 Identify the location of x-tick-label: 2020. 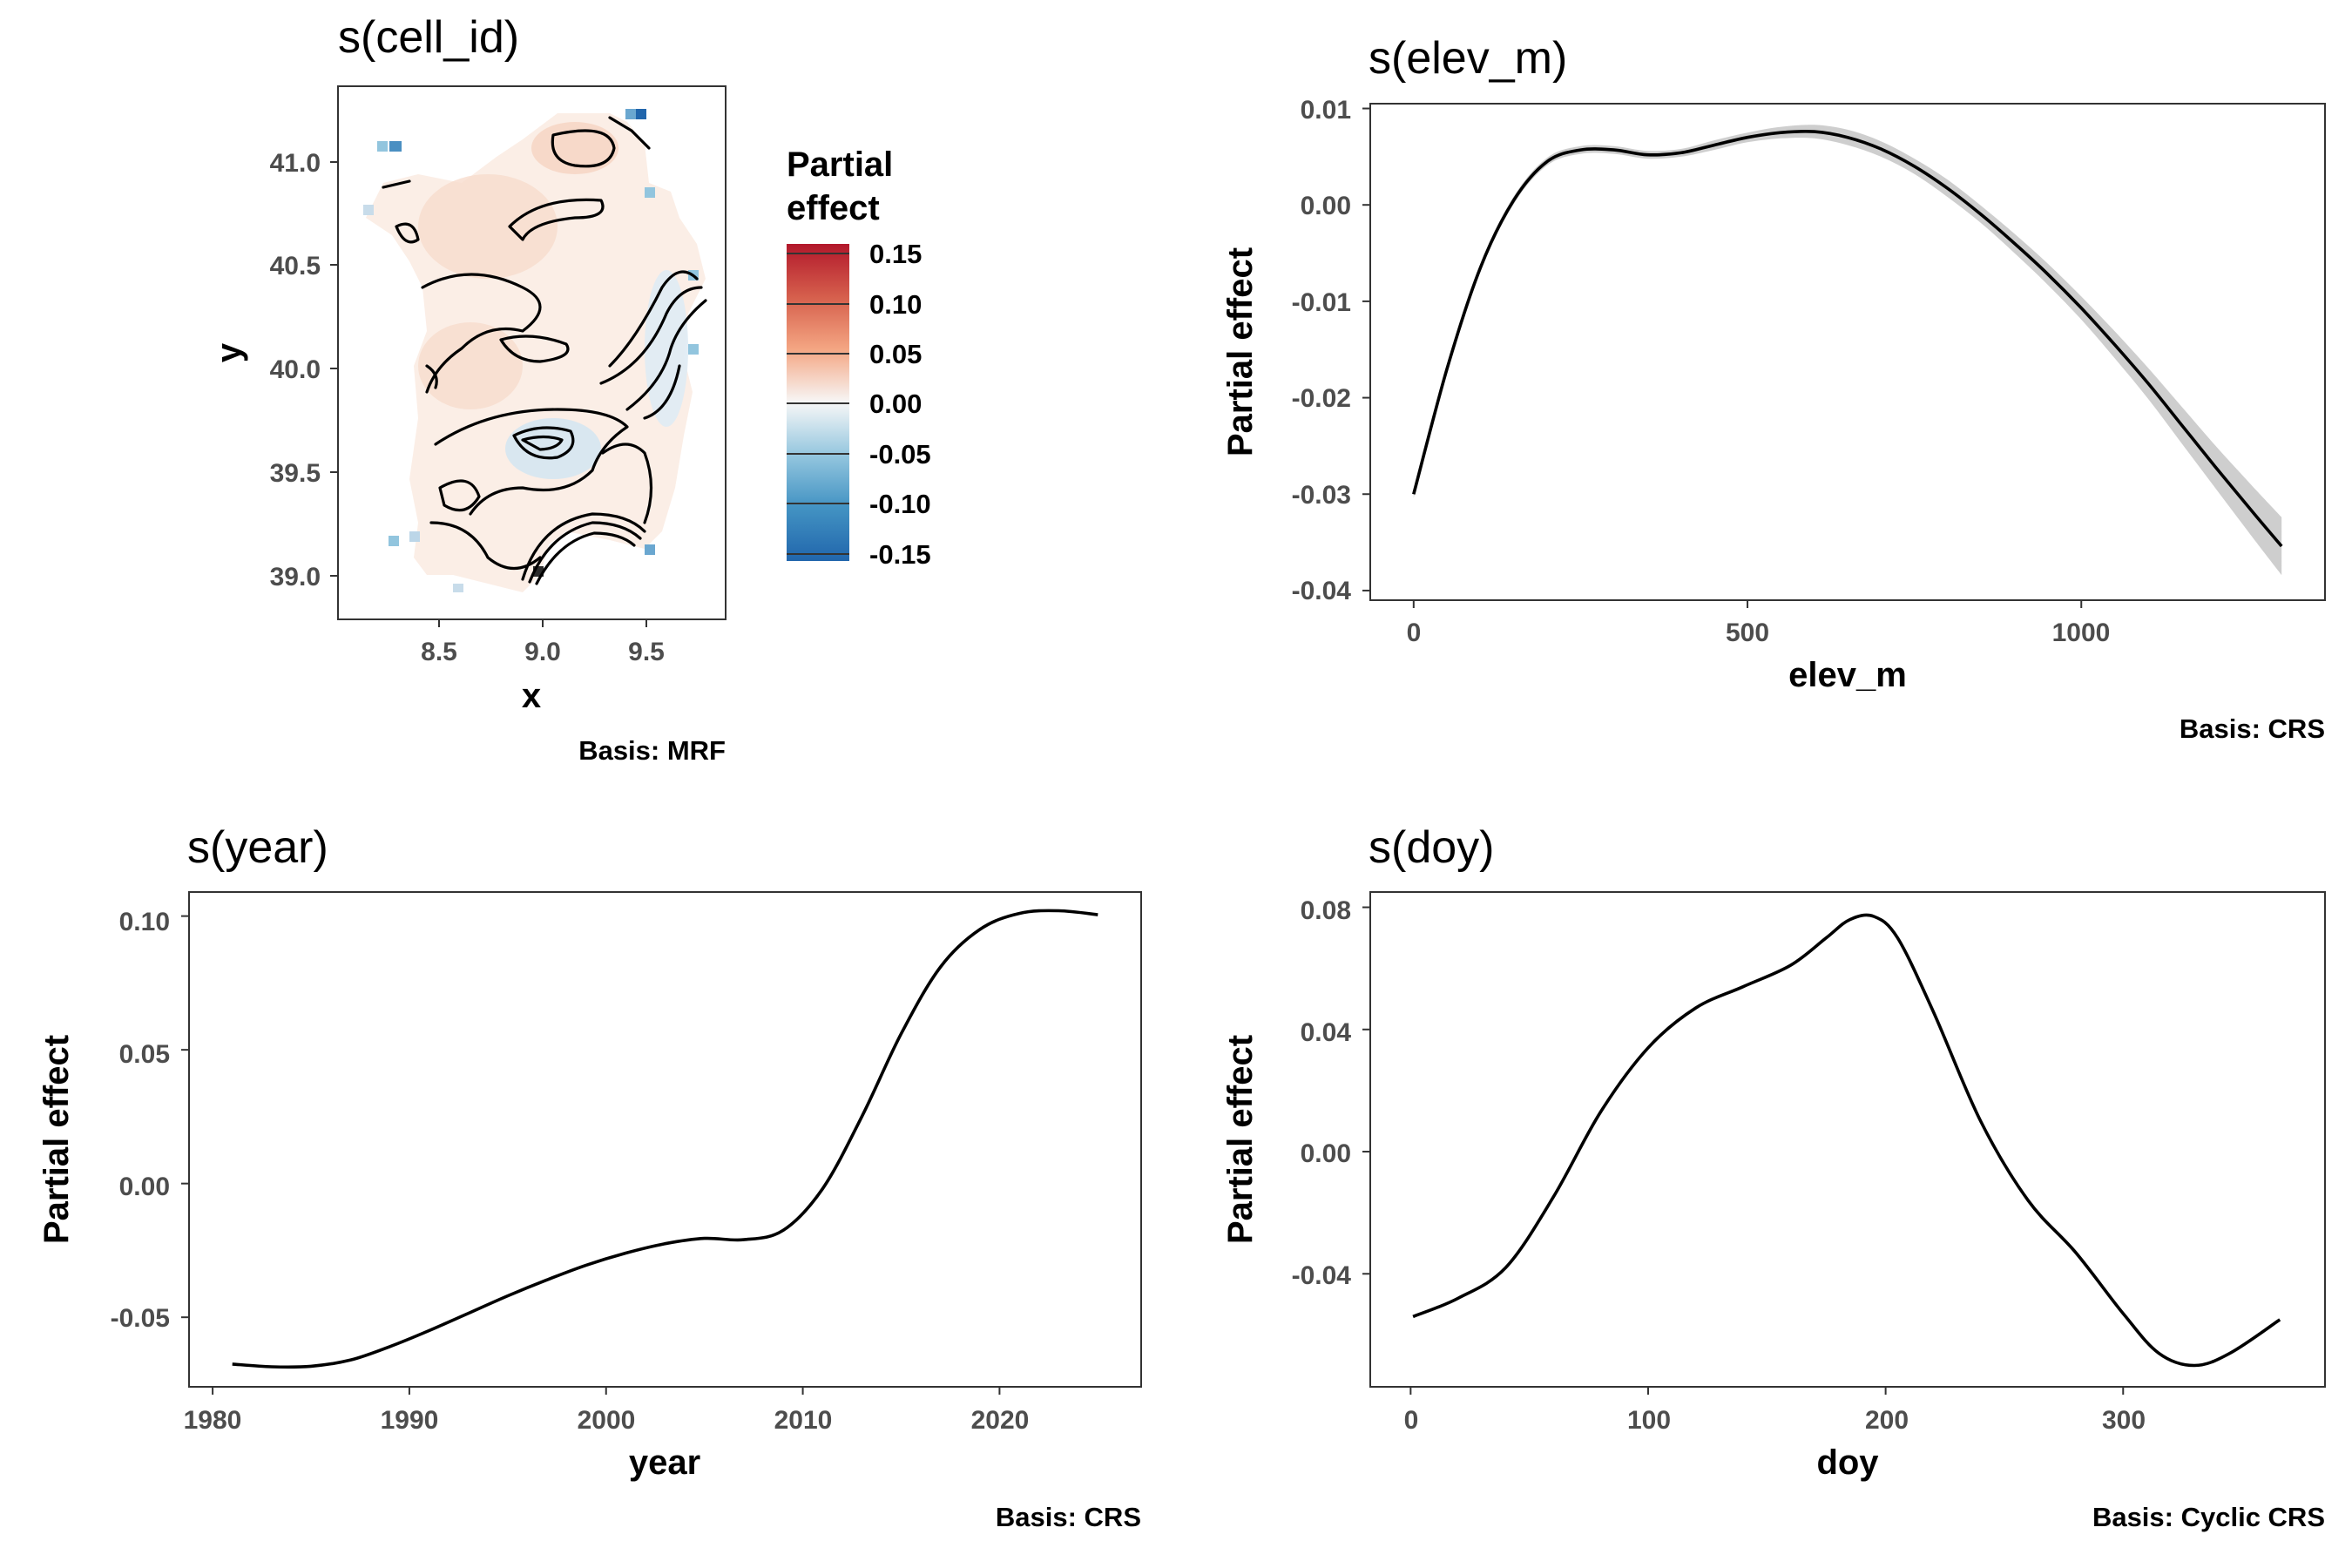
(1000, 1420).